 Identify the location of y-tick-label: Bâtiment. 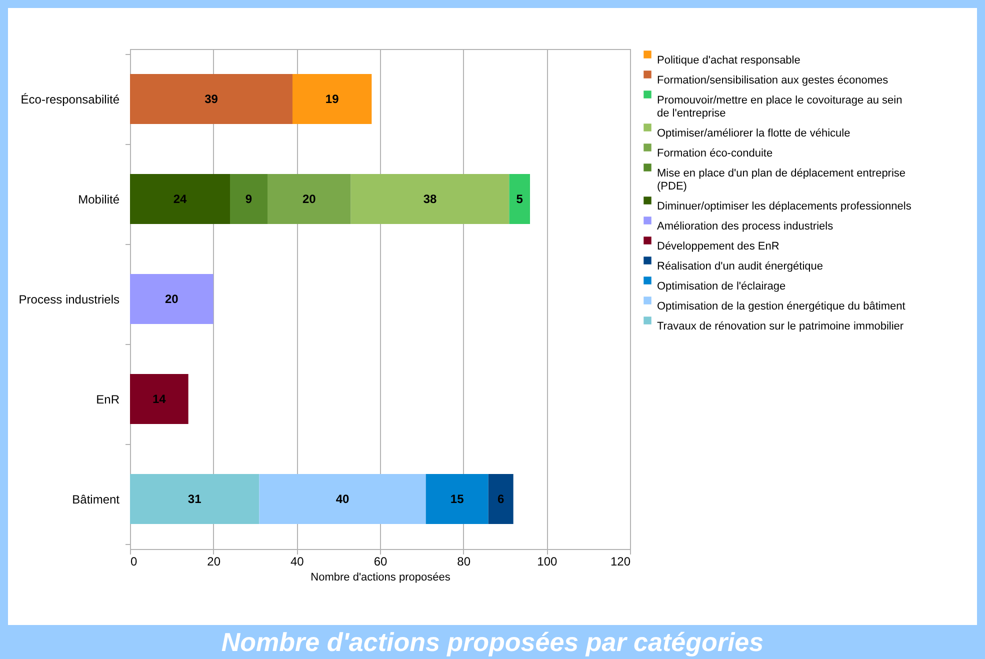
(96, 499).